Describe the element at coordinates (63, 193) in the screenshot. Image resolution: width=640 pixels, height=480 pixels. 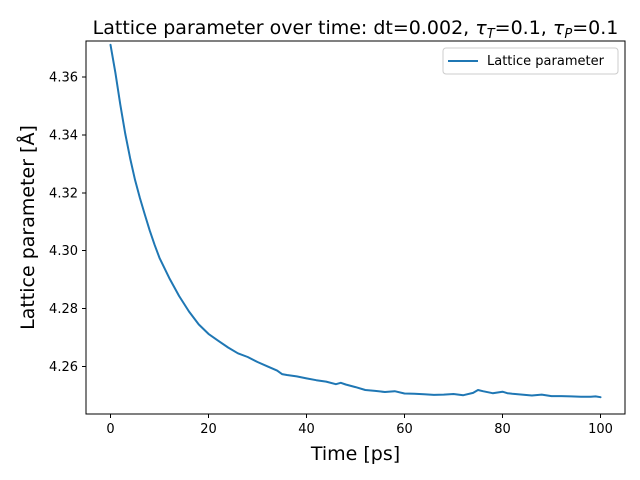
I see `y-tick-label: 4.32` at that location.